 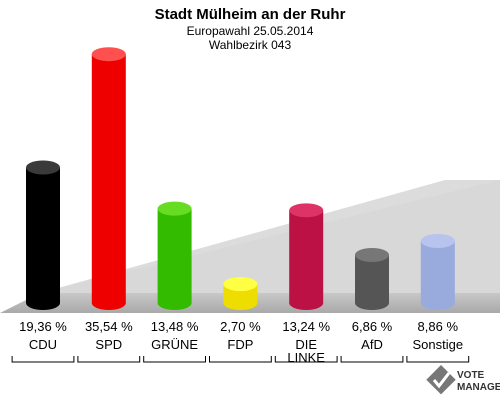 What do you see at coordinates (109, 326) in the screenshot?
I see `value-label: 35,54 %` at bounding box center [109, 326].